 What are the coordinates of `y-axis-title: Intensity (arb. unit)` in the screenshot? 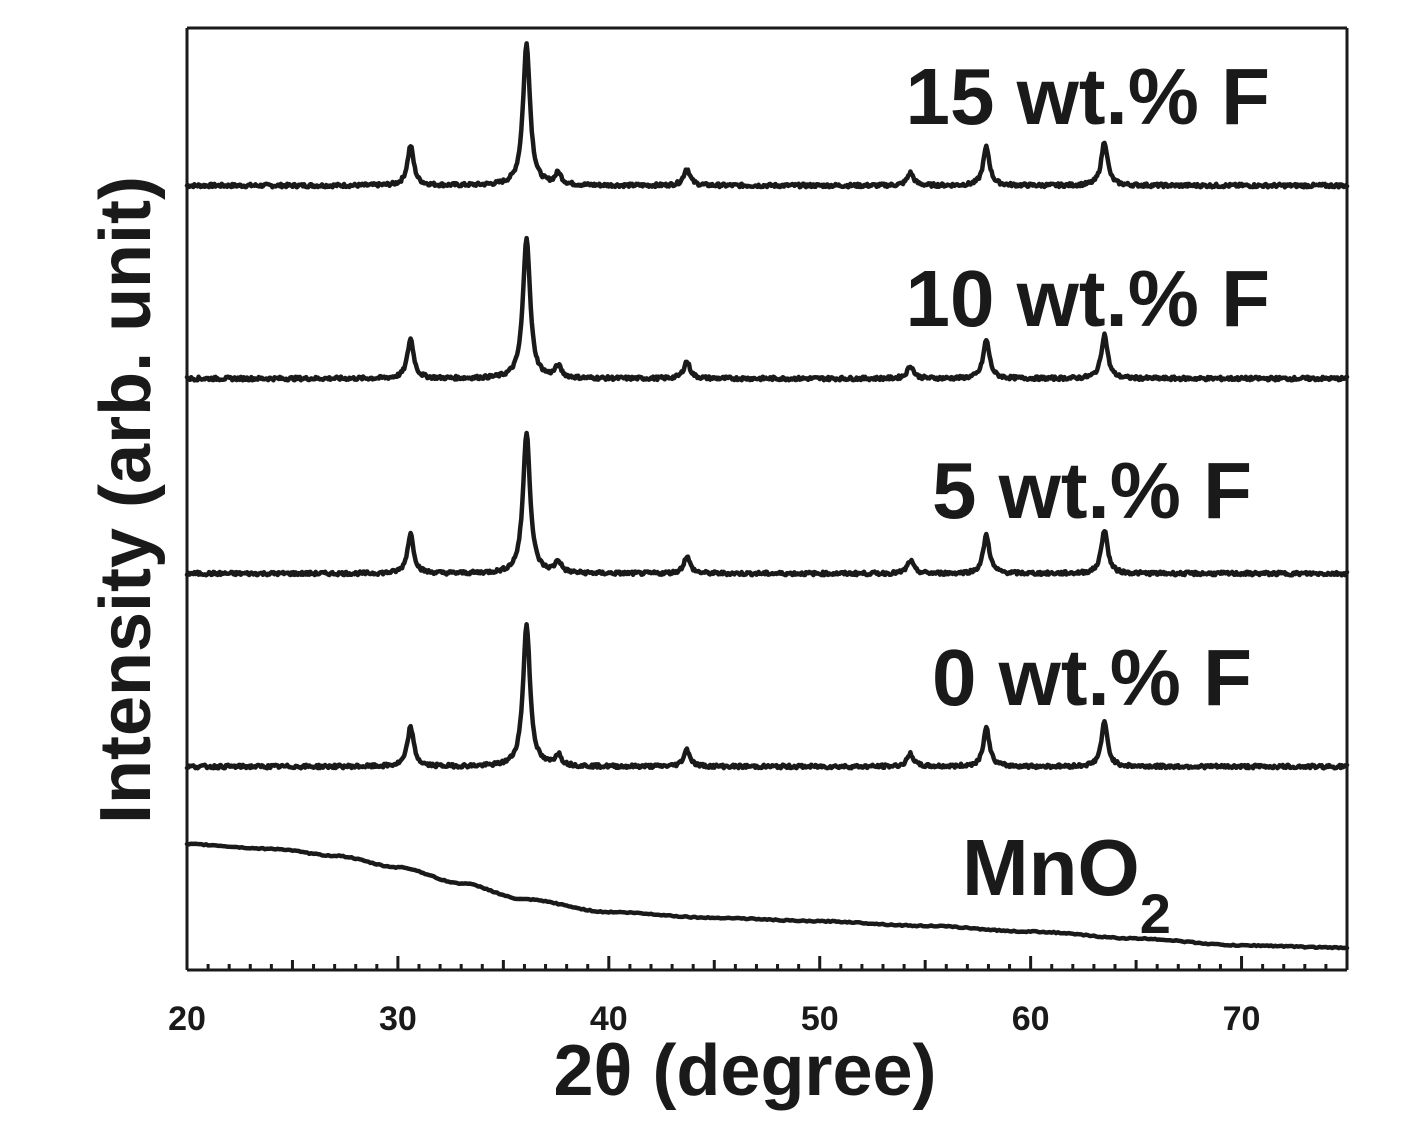 It's located at (126, 500).